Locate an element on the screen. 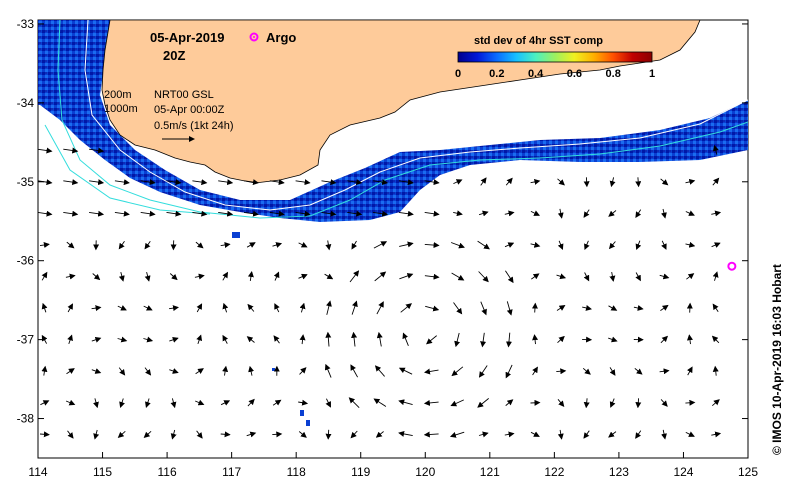 This screenshot has height=492, width=790. colorbar-ticks: 0 0.2 0.4 0.6 0.8 1 is located at coordinates (555, 74).